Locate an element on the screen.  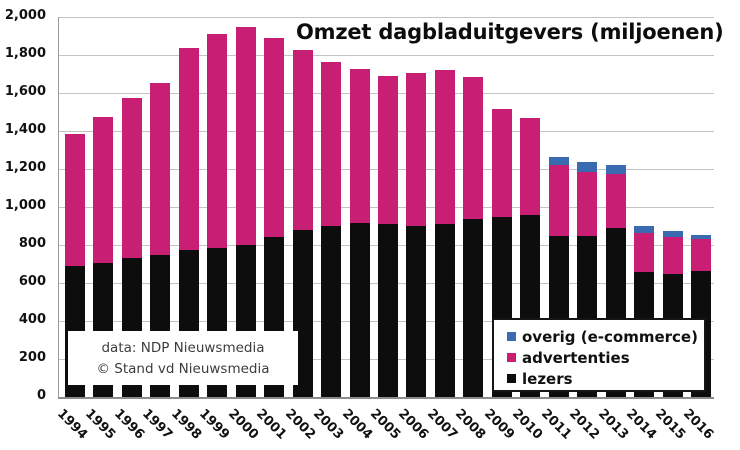
x-tick-label-1998: 1998 is located at coordinates (186, 424).